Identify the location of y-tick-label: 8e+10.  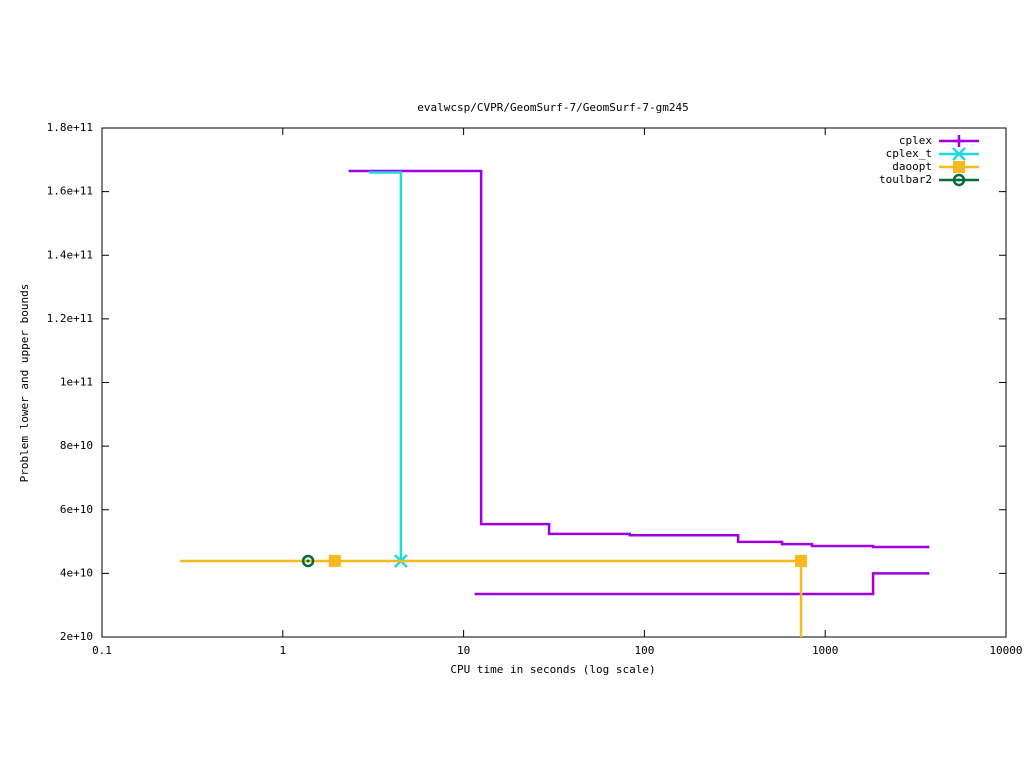
(76, 445).